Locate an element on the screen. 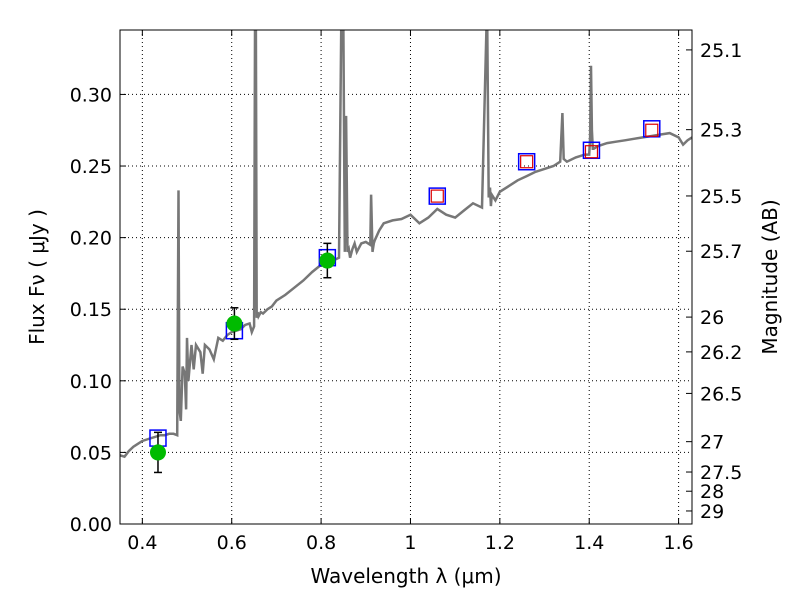 The width and height of the screenshot is (800, 600). y-tick-label: 0.25 is located at coordinates (91, 167).